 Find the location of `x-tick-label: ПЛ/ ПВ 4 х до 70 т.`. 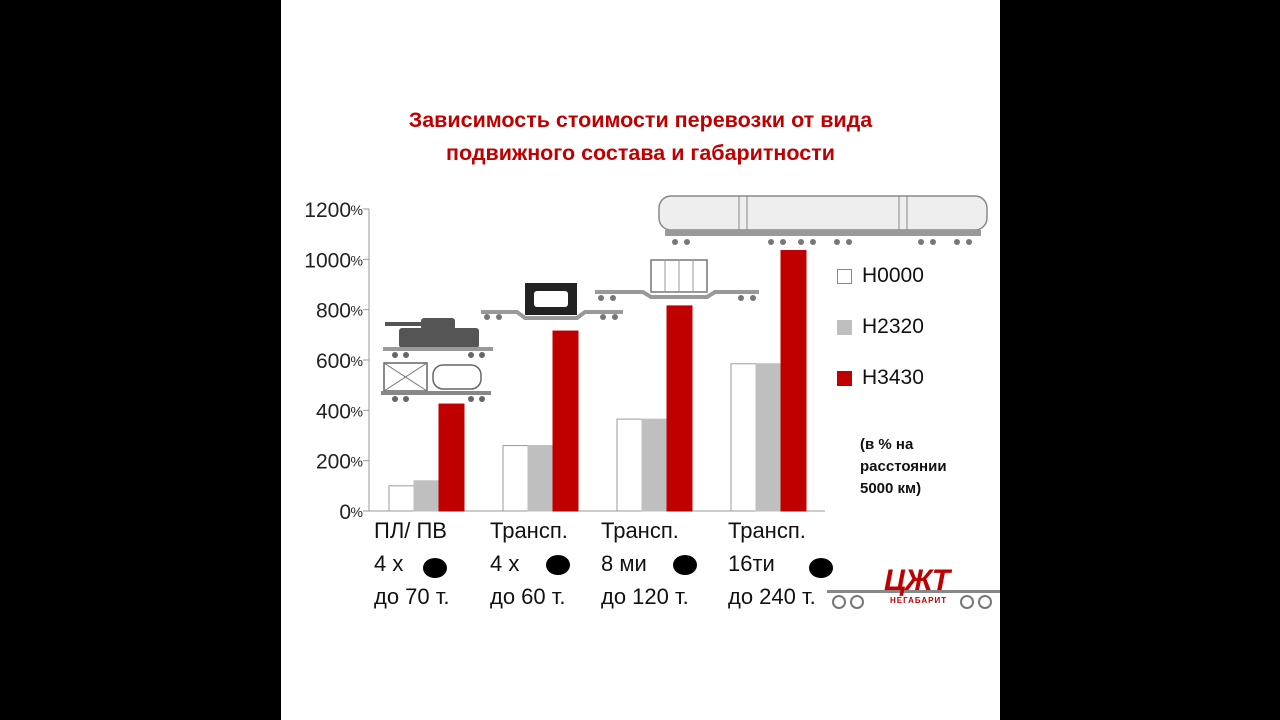

x-tick-label: ПЛ/ ПВ 4 х до 70 т. is located at coordinates (412, 563).